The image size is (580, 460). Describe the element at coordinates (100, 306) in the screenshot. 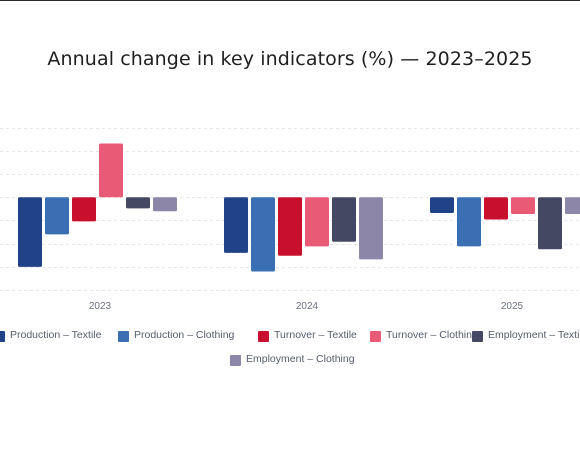

I see `x-tick-label: 2023` at that location.